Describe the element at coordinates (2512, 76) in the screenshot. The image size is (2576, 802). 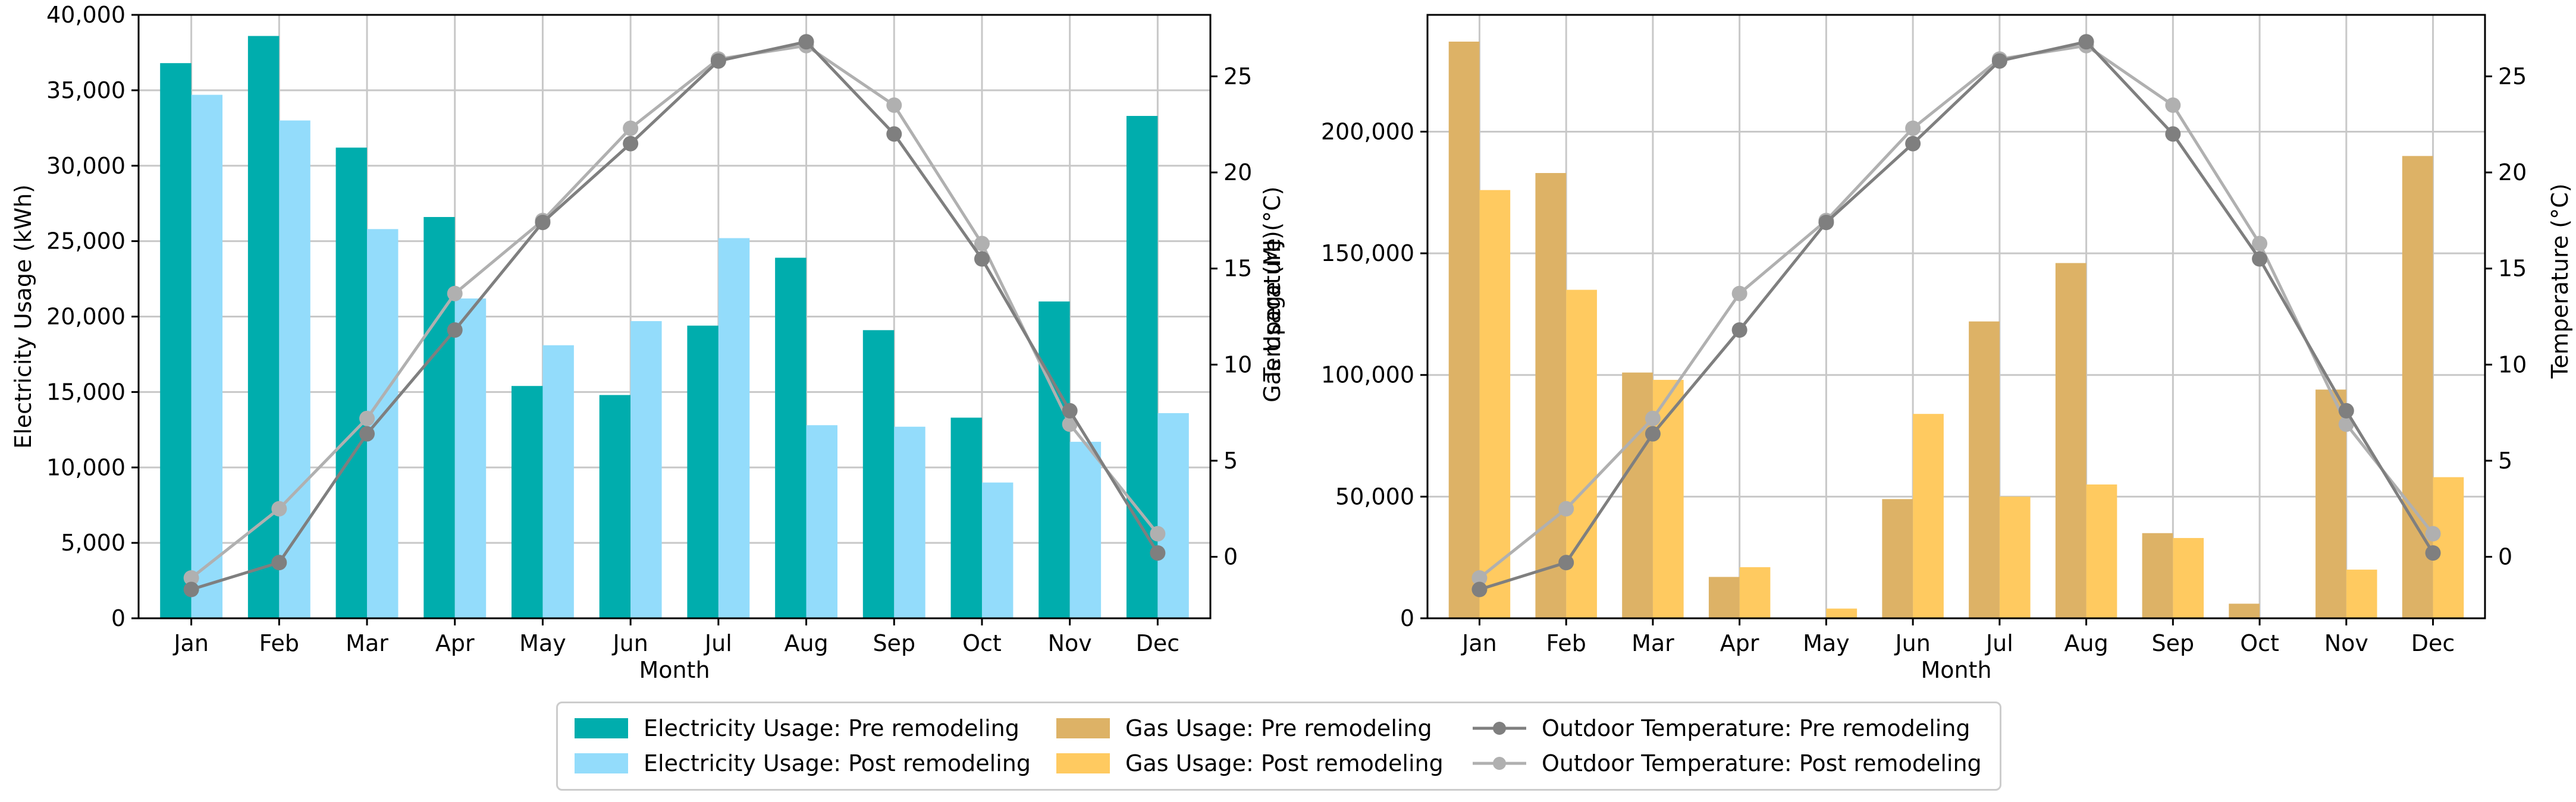
I see `y2-tick-label: 25` at that location.